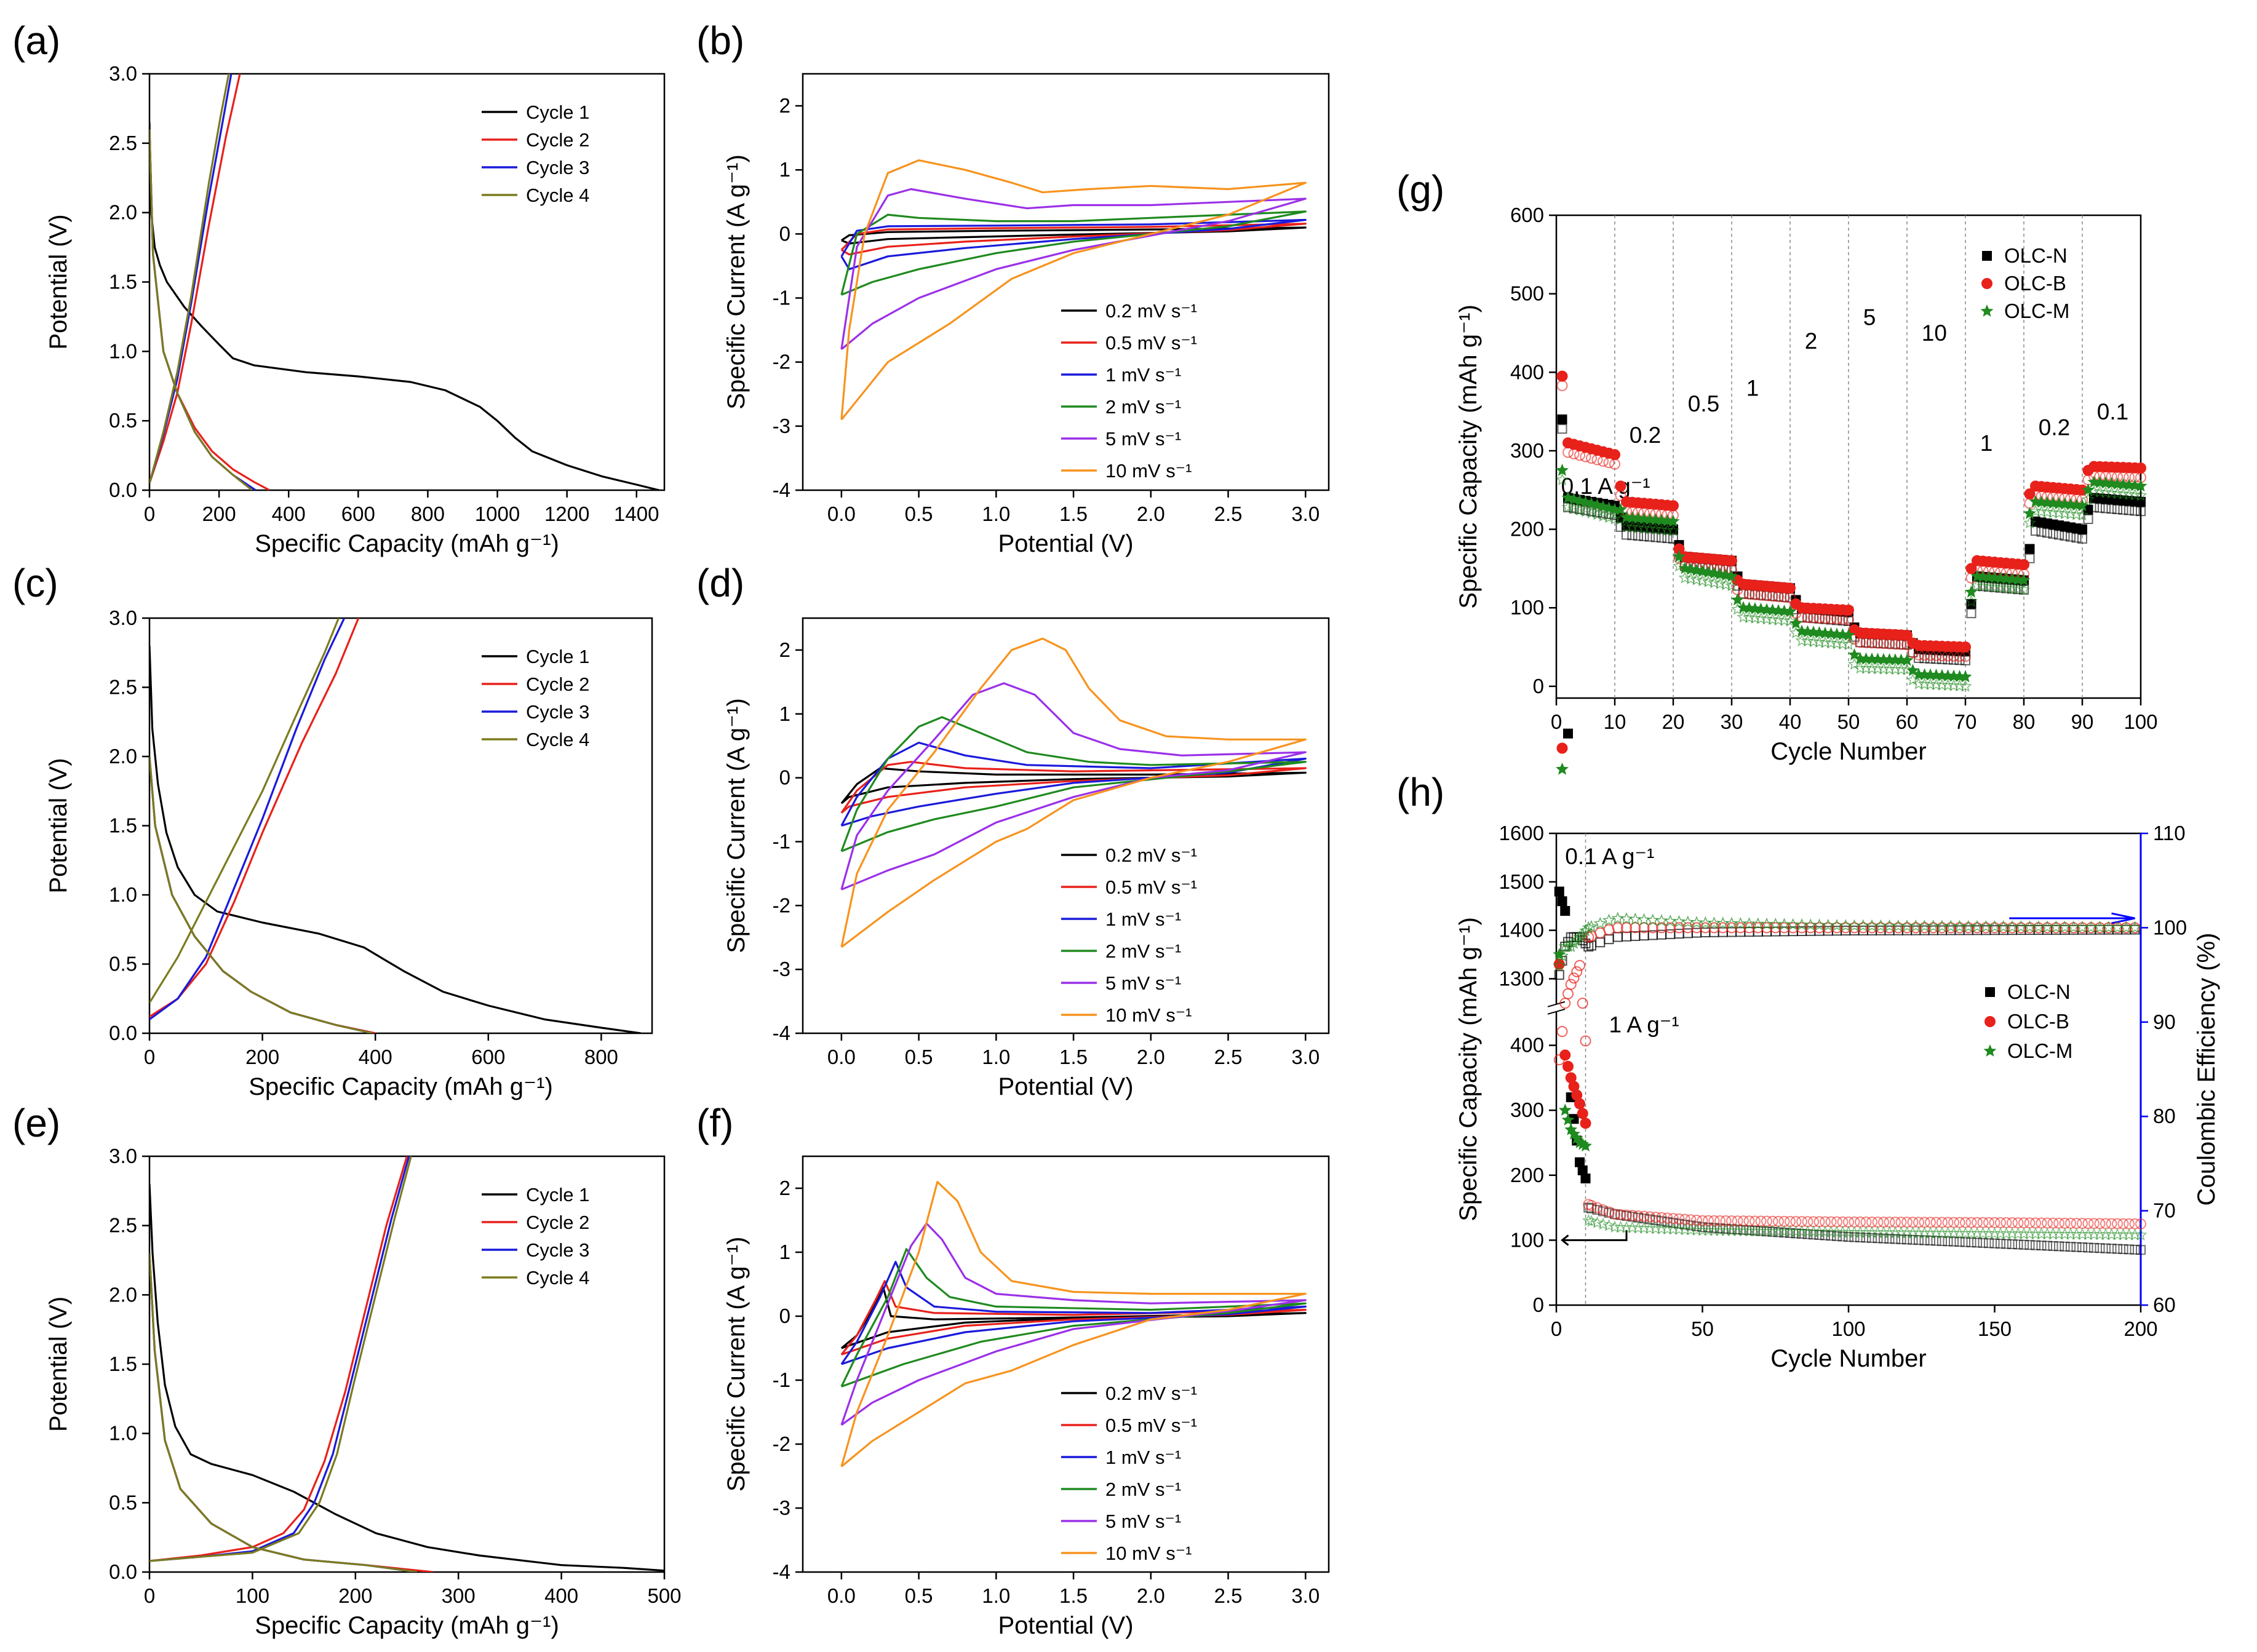  Describe the element at coordinates (1790, 721) in the screenshot. I see `x-tick-label: 40` at that location.